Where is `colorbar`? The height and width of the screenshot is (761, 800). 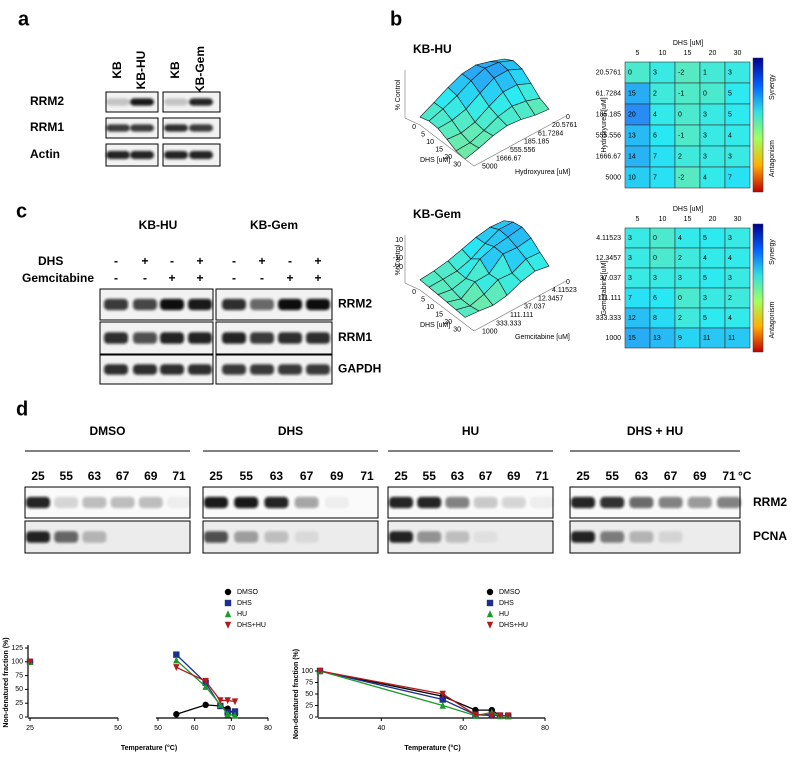 colorbar is located at coordinates (758, 125).